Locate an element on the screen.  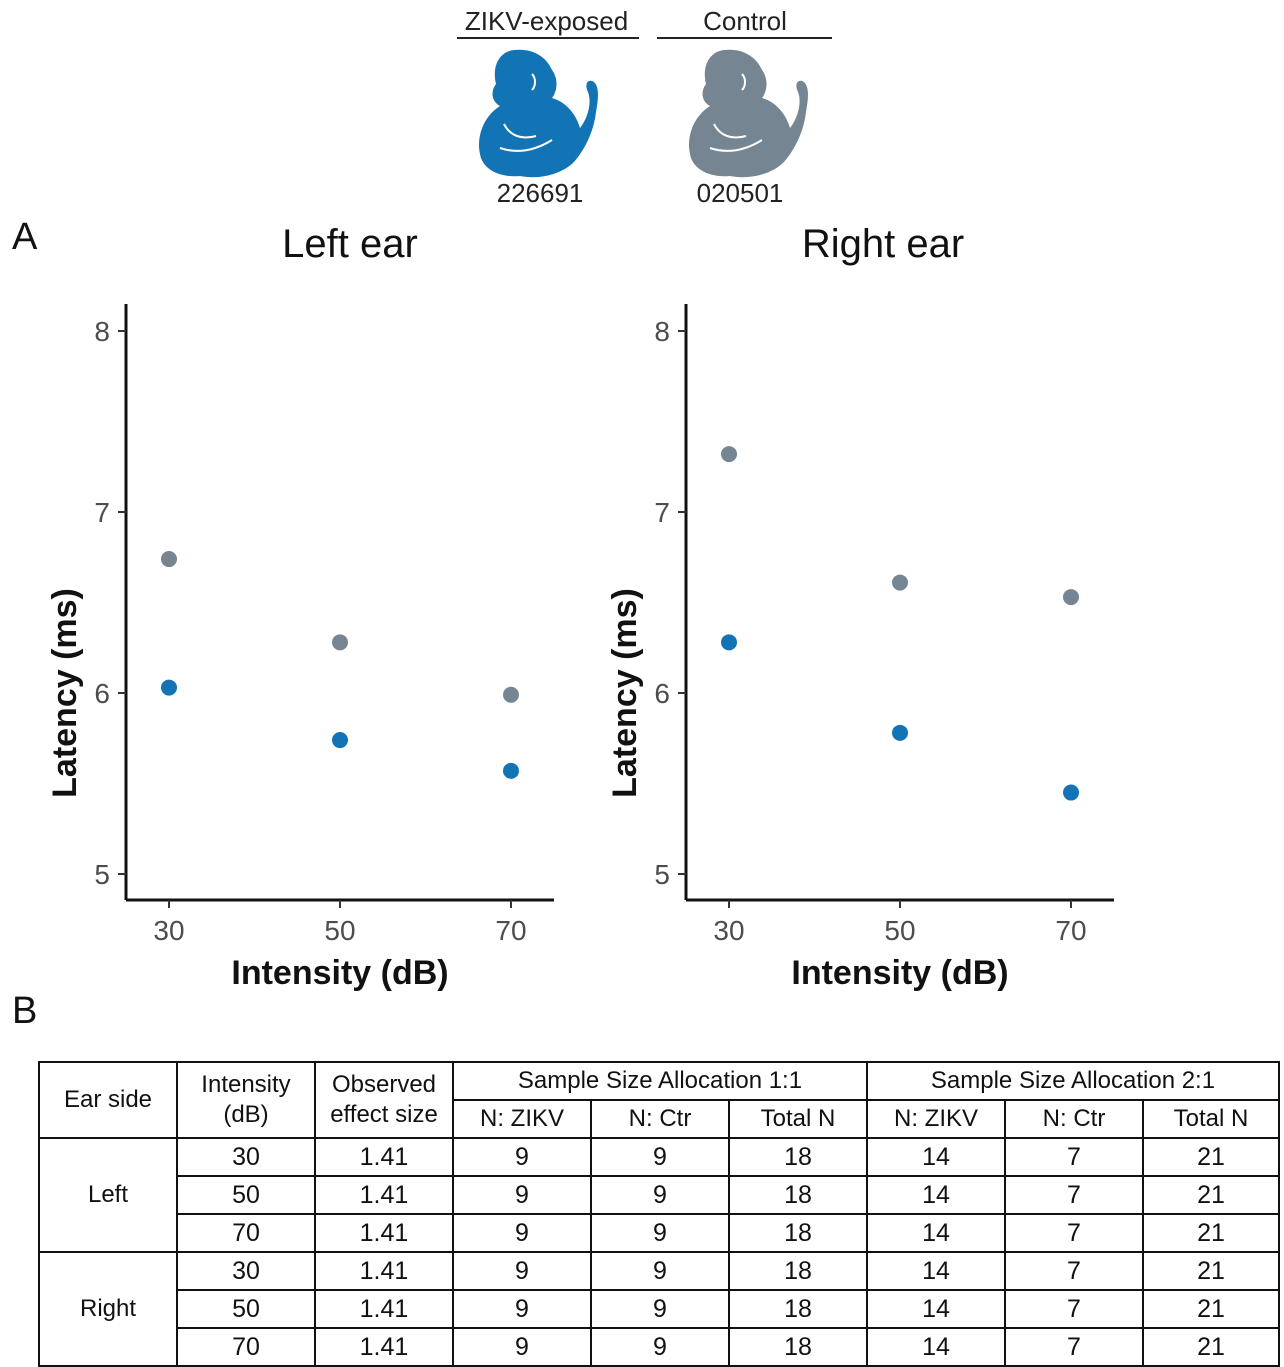
control-monkey-id: 020501 is located at coordinates (740, 193).